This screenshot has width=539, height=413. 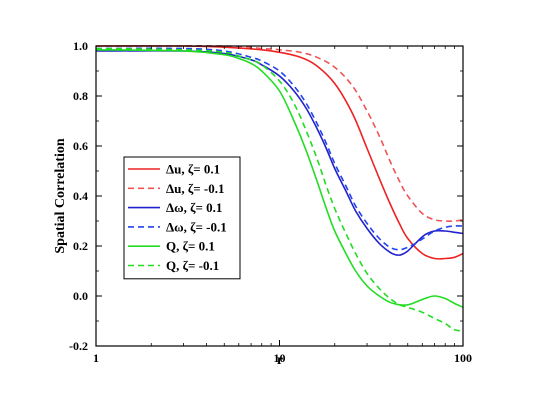 What do you see at coordinates (192, 265) in the screenshot?
I see `legend-label-6: Q, ζ= -0.1` at bounding box center [192, 265].